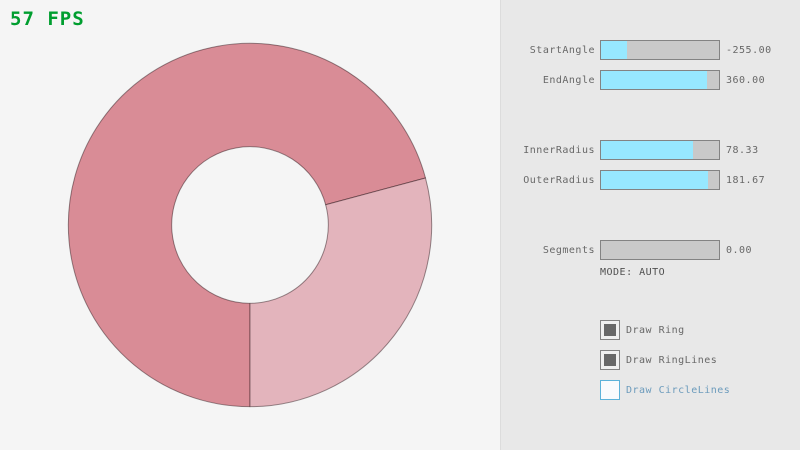 Image resolution: width=800 pixels, height=450 pixels. What do you see at coordinates (742, 150) in the screenshot?
I see `slider-value: 78.33` at bounding box center [742, 150].